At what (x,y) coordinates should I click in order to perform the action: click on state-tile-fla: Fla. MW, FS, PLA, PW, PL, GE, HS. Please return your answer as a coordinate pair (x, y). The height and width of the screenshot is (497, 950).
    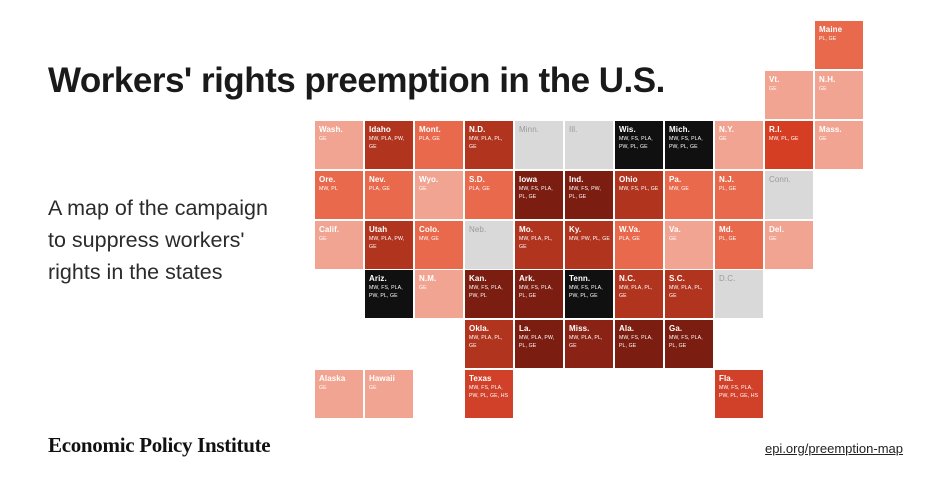
    Looking at the image, I should click on (739, 394).